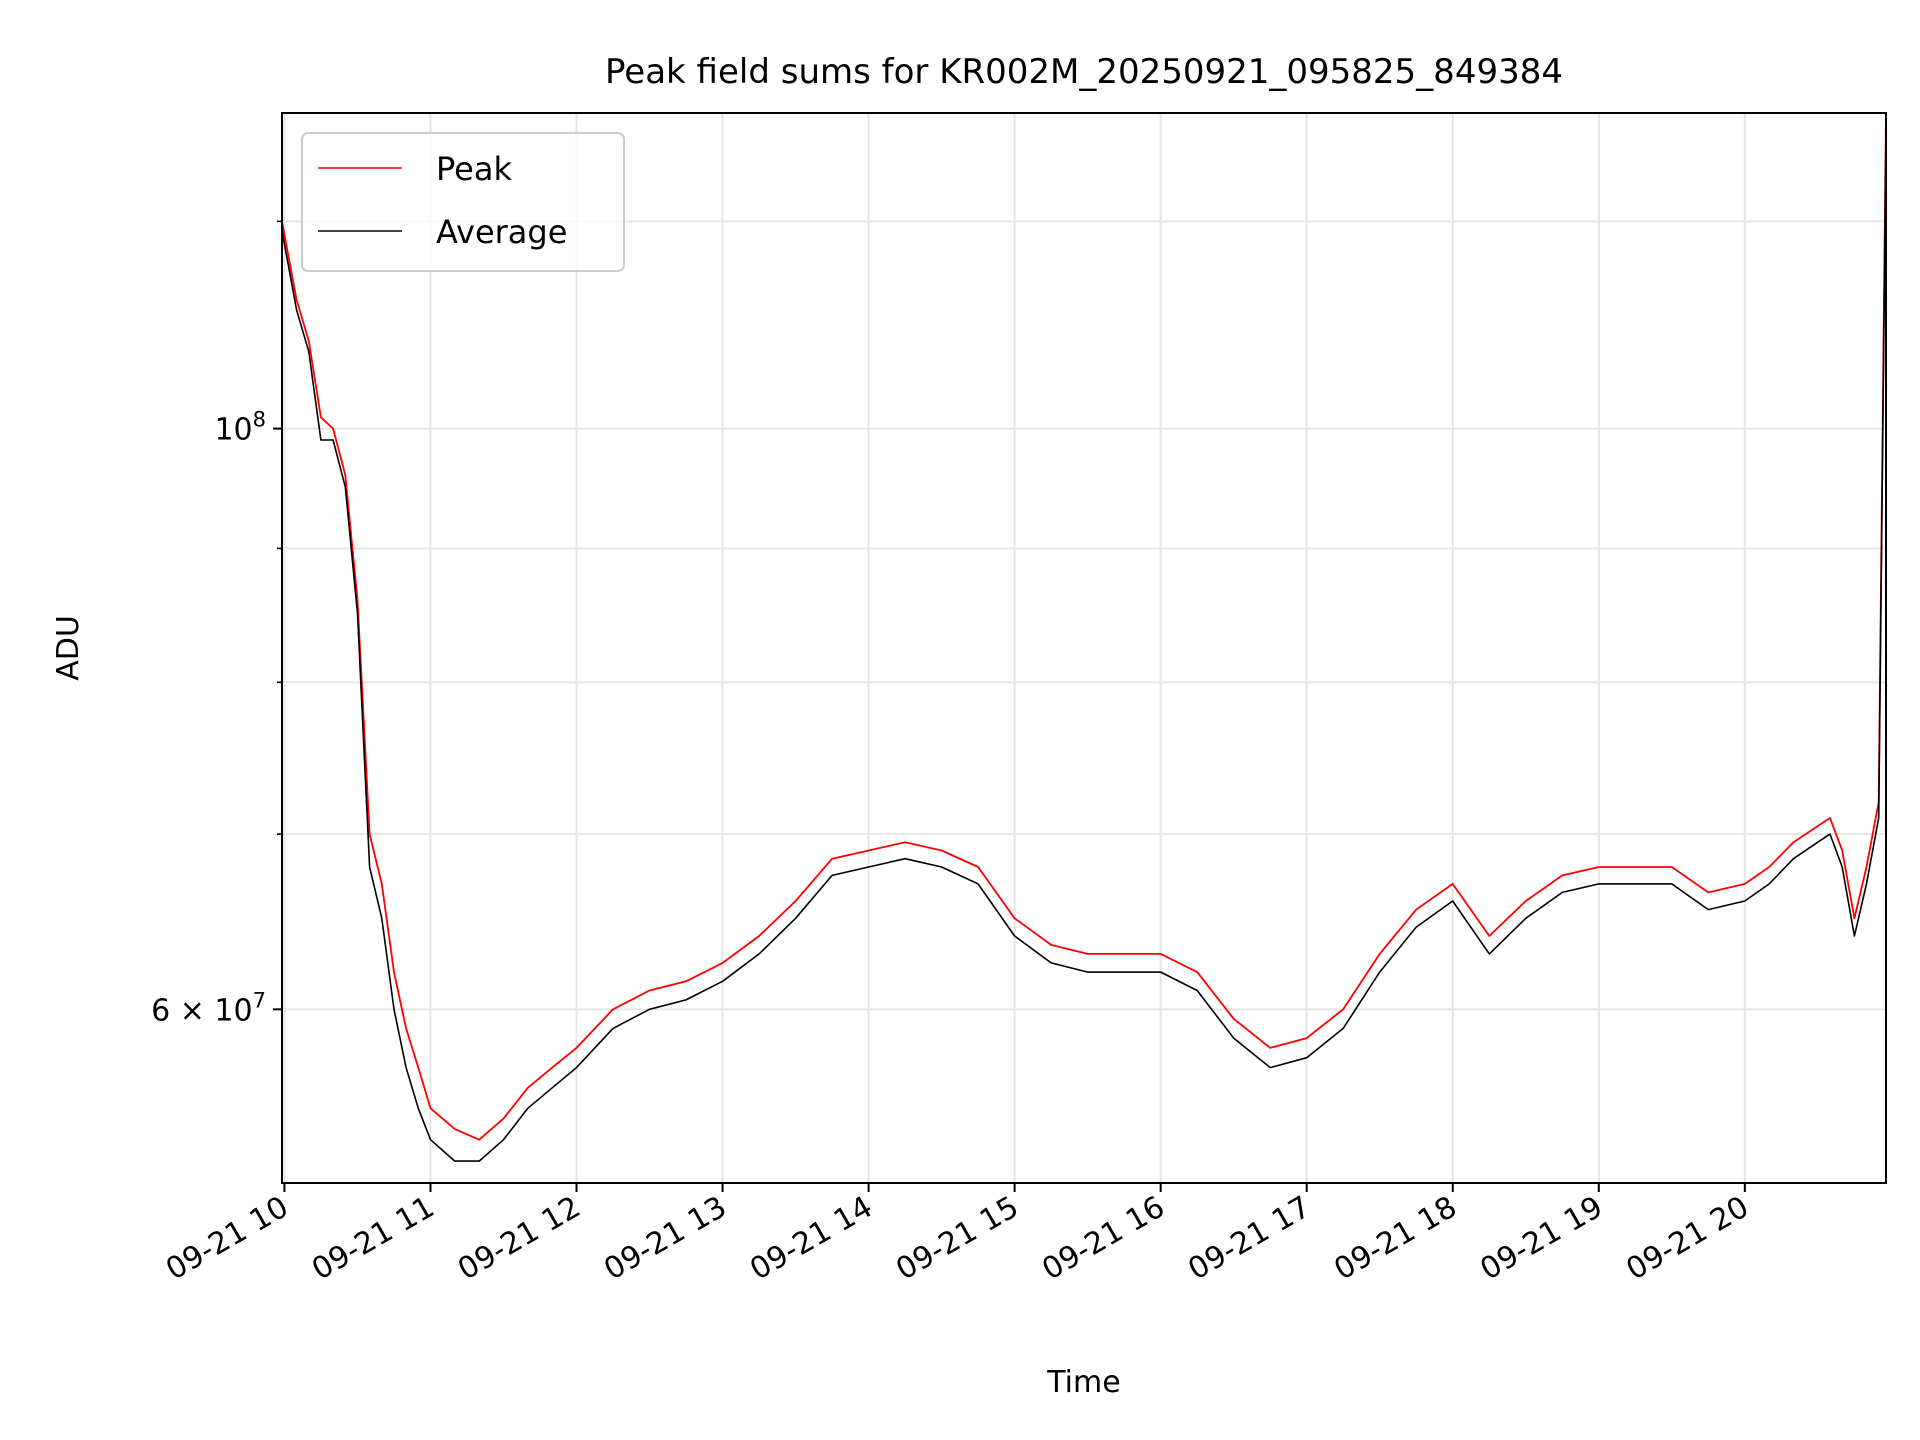  Describe the element at coordinates (1688, 1239) in the screenshot. I see `x-tick-label: 09-21 20` at that location.